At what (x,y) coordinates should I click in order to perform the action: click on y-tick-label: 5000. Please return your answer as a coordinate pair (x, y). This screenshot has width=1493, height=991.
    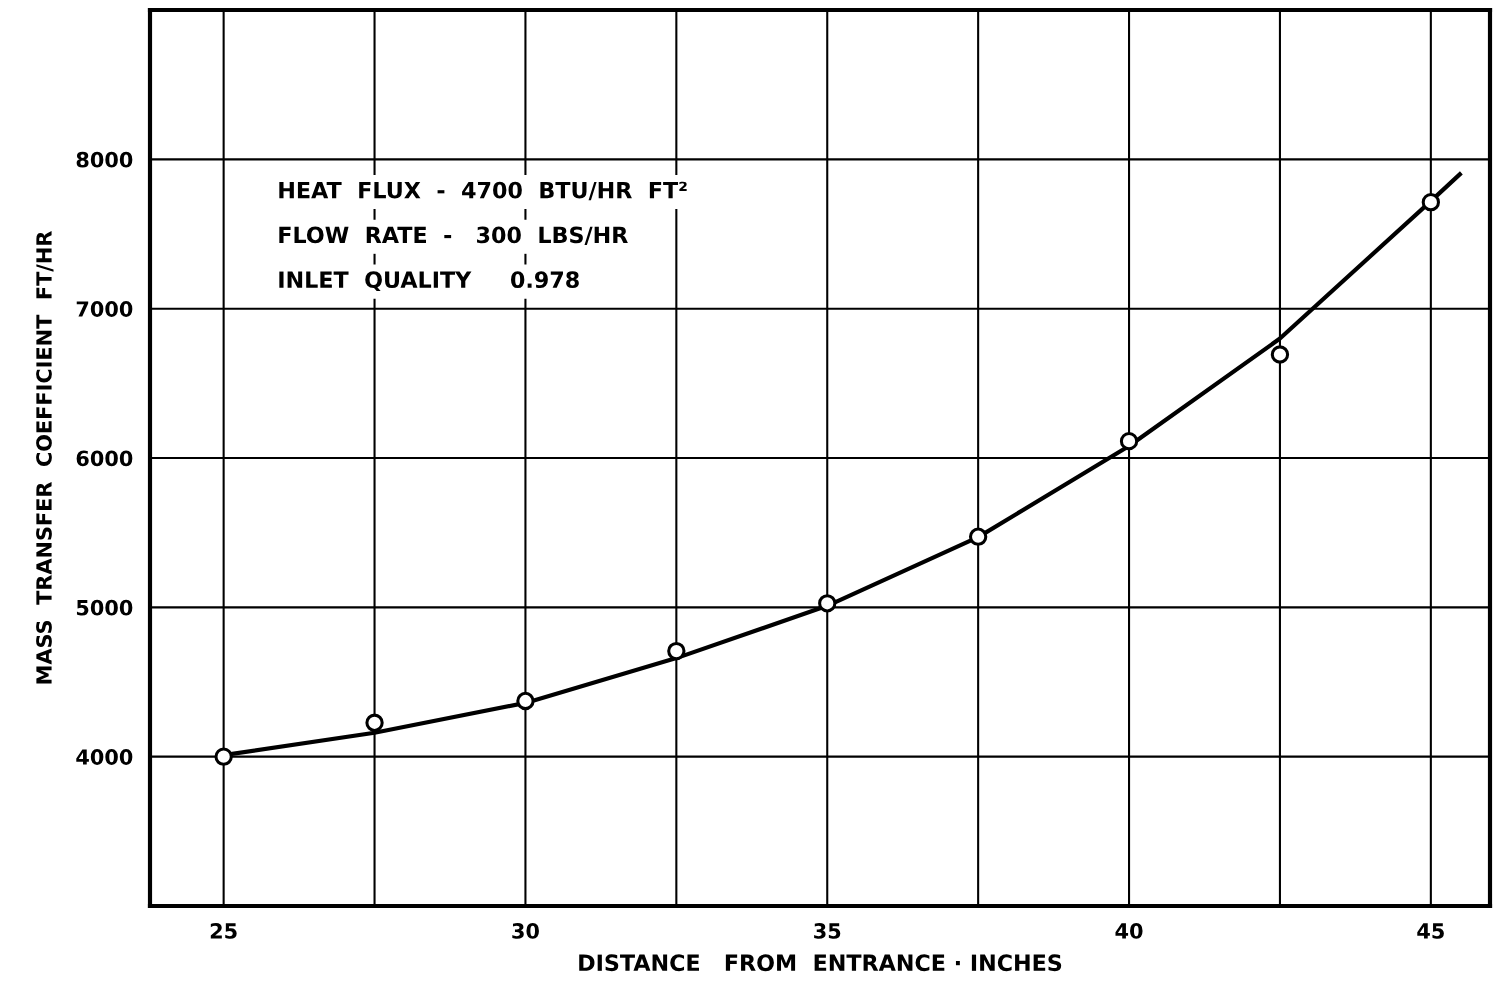
    Looking at the image, I should click on (104, 607).